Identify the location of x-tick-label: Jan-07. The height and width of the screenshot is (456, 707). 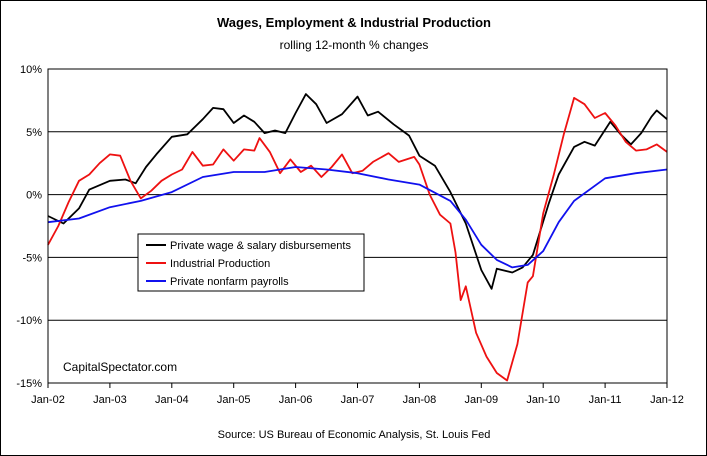
(358, 400).